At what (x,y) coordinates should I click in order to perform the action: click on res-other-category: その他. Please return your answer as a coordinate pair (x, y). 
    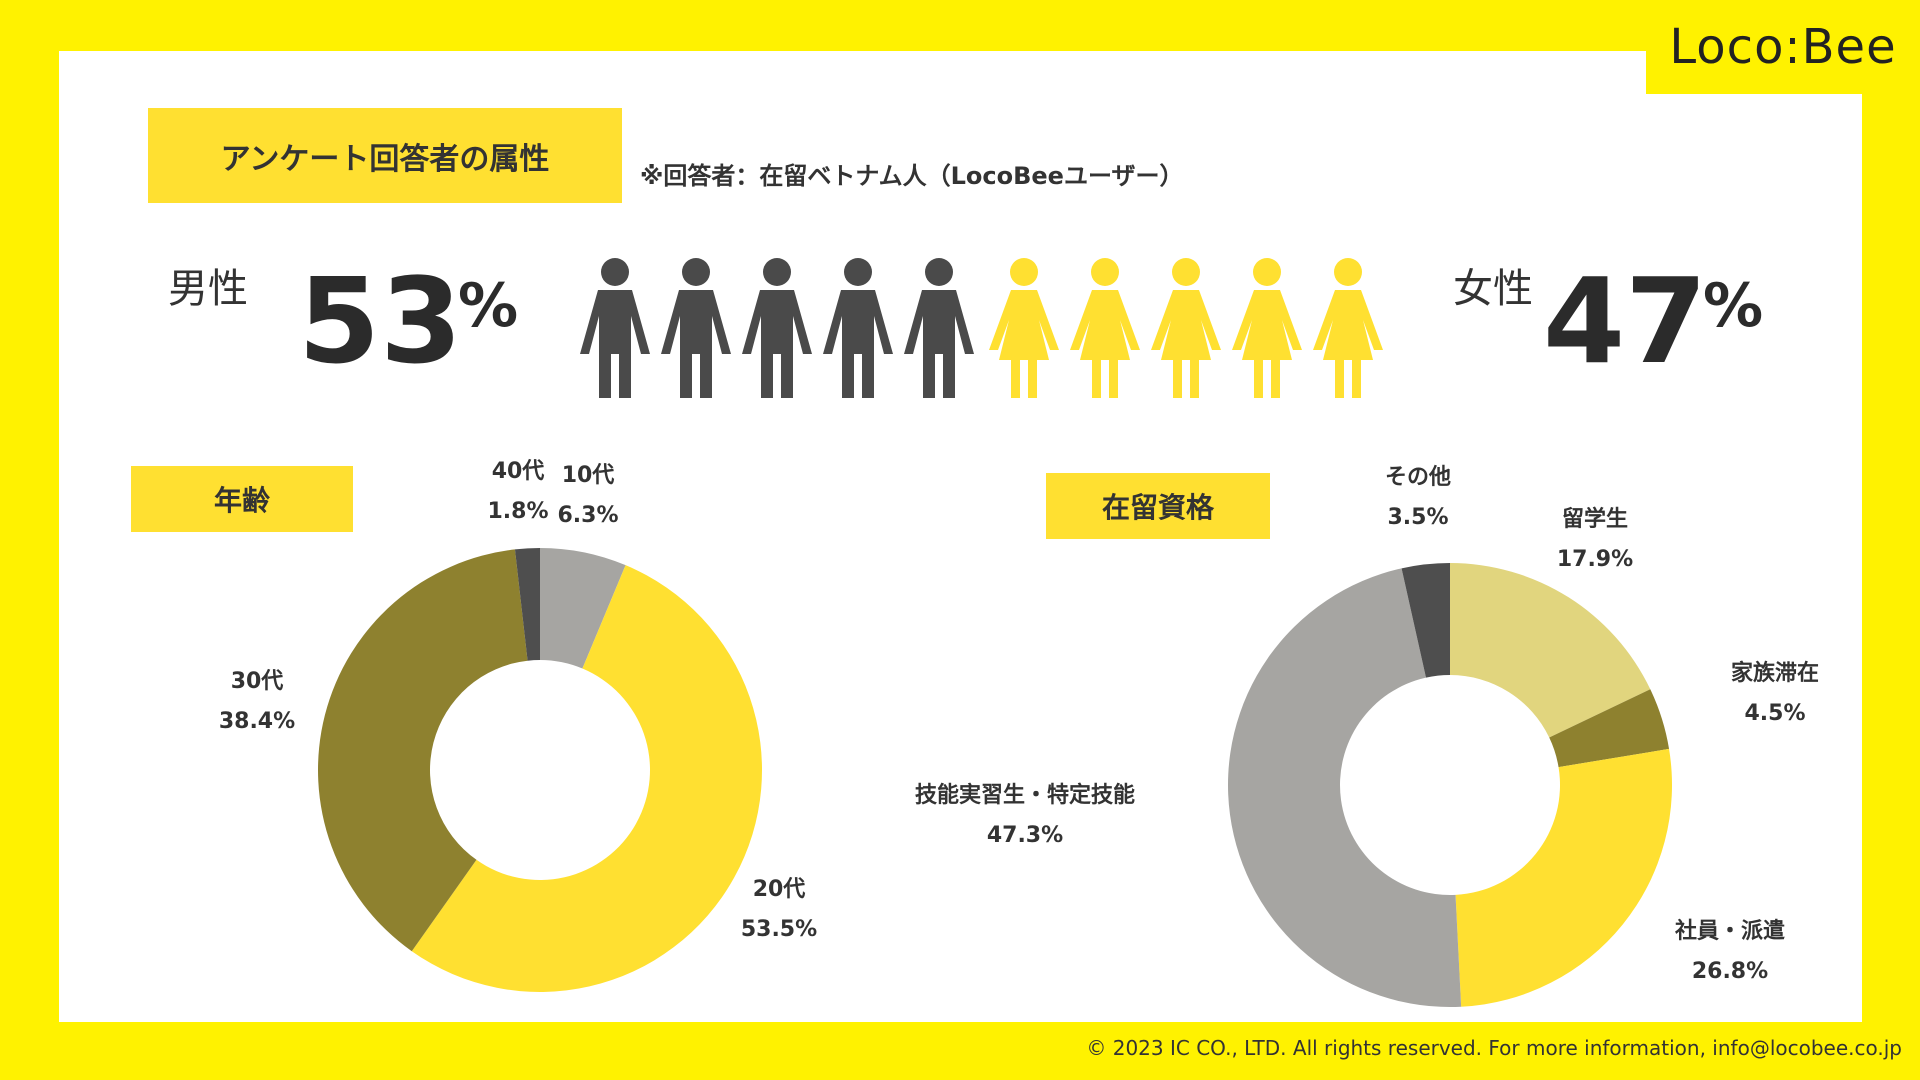
    Looking at the image, I should click on (1417, 477).